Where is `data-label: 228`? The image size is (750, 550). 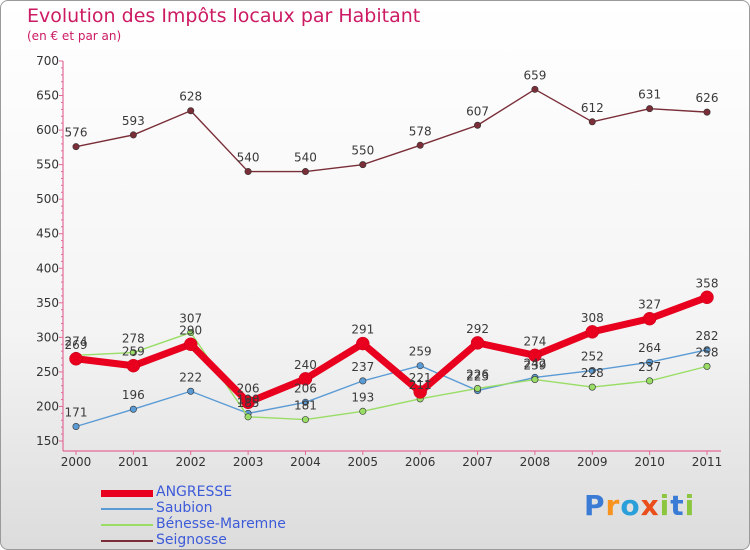
data-label: 228 is located at coordinates (592, 373).